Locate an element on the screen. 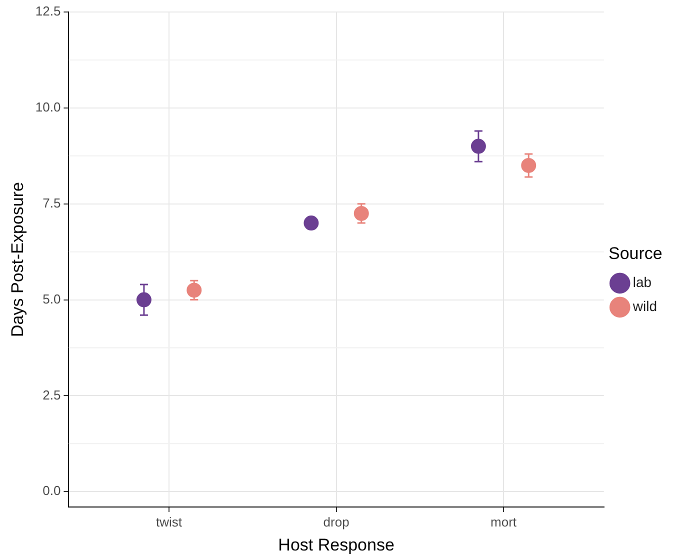 The image size is (691, 558). y-tick-label: 5.0 is located at coordinates (51, 298).